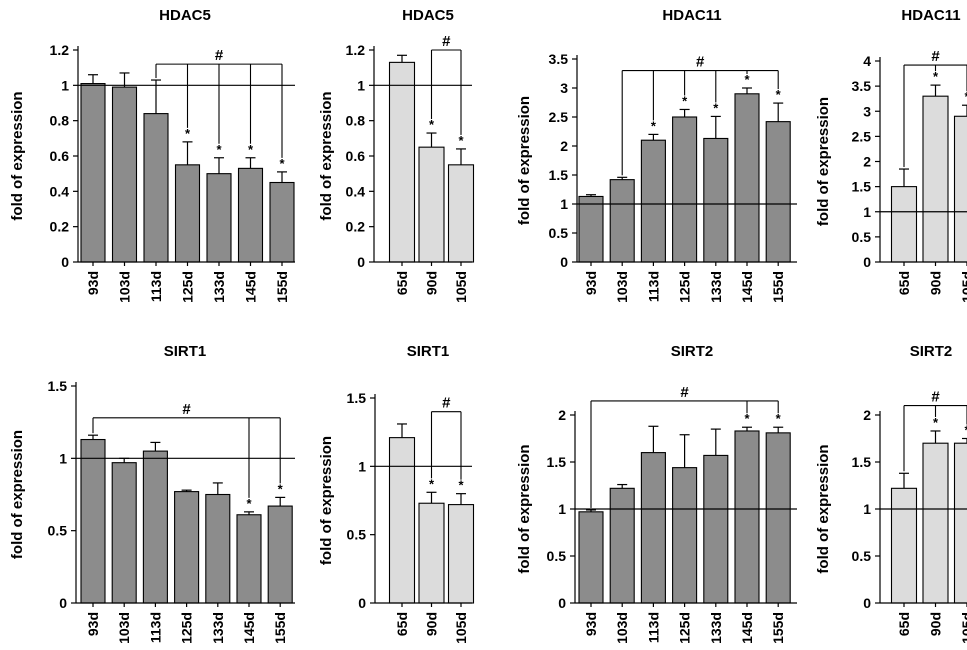 The height and width of the screenshot is (650, 967). What do you see at coordinates (862, 86) in the screenshot?
I see `y-tick-label: 3.5` at bounding box center [862, 86].